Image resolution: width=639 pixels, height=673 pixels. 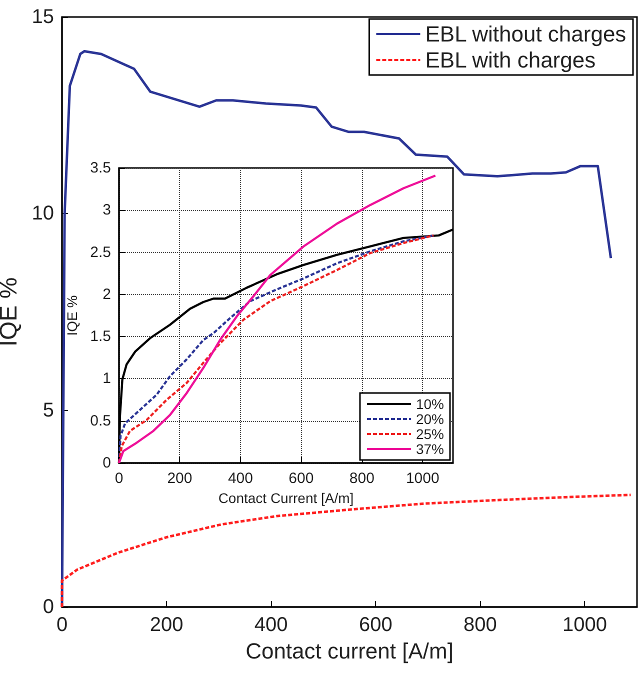 What do you see at coordinates (350, 651) in the screenshot?
I see `x-axis-title: Contact current [A/m]` at bounding box center [350, 651].